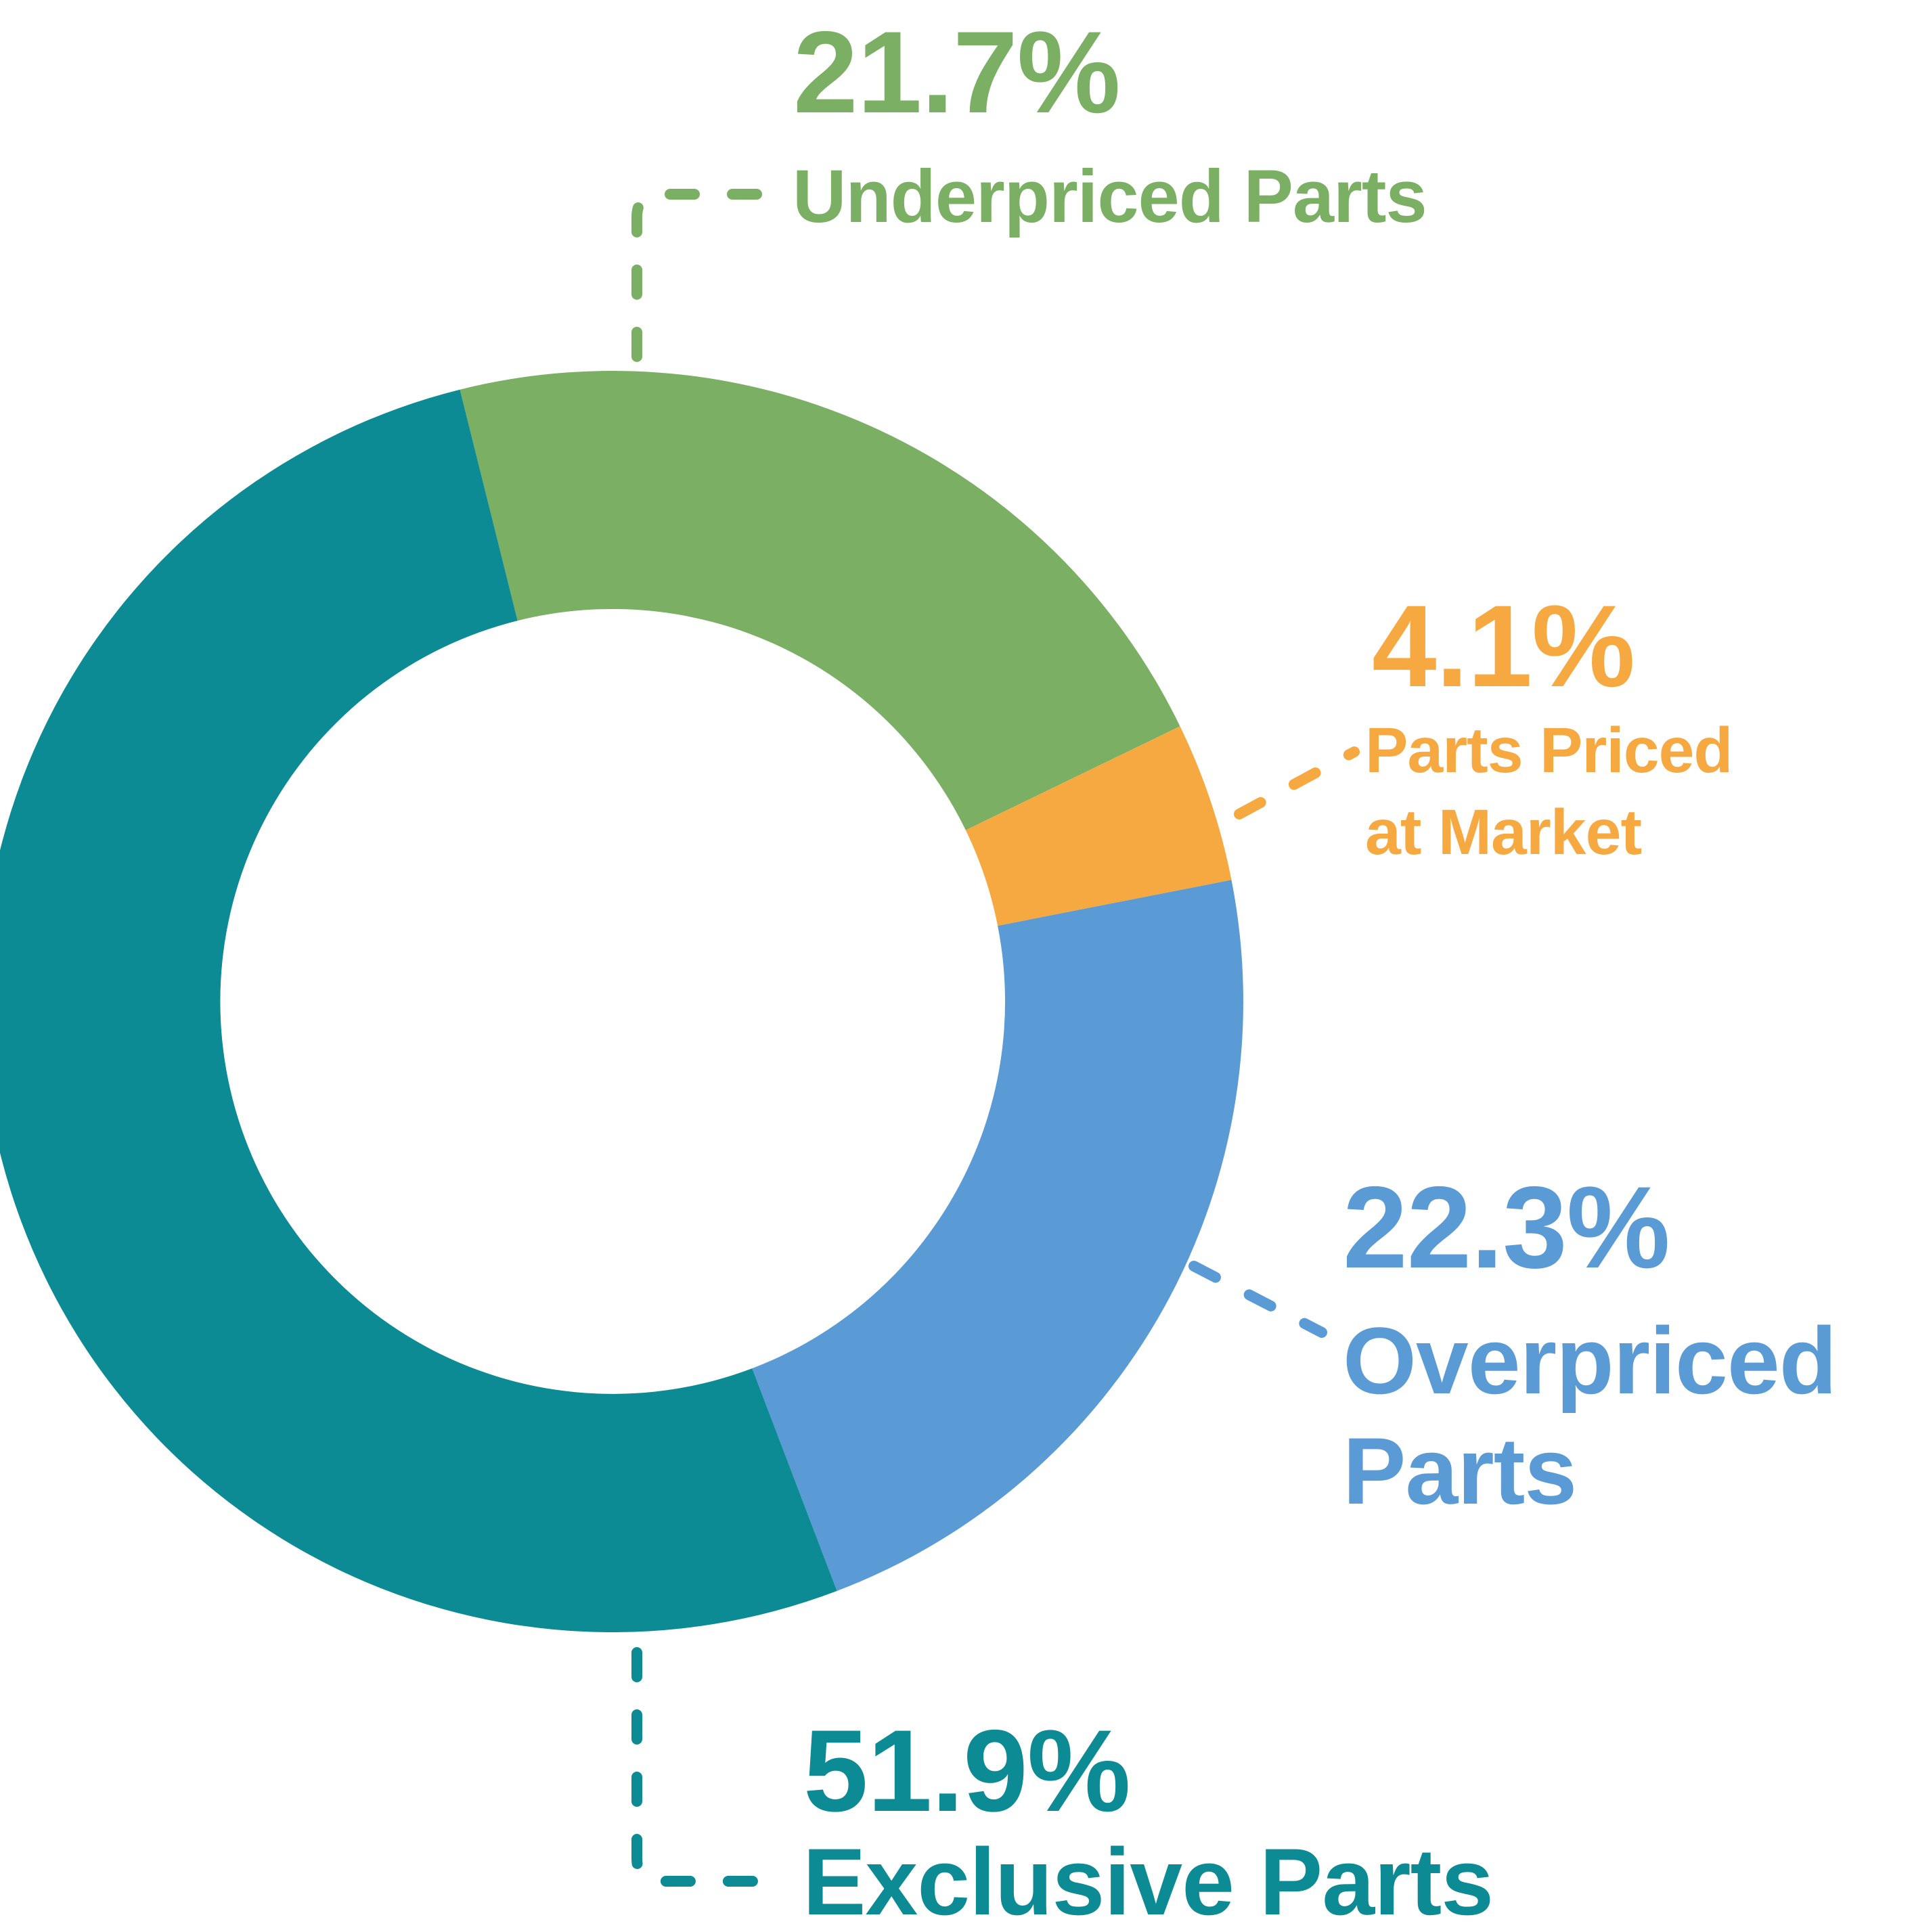 The image size is (1912, 1932). What do you see at coordinates (957, 72) in the screenshot?
I see `percent-underpriced: 21.7%` at bounding box center [957, 72].